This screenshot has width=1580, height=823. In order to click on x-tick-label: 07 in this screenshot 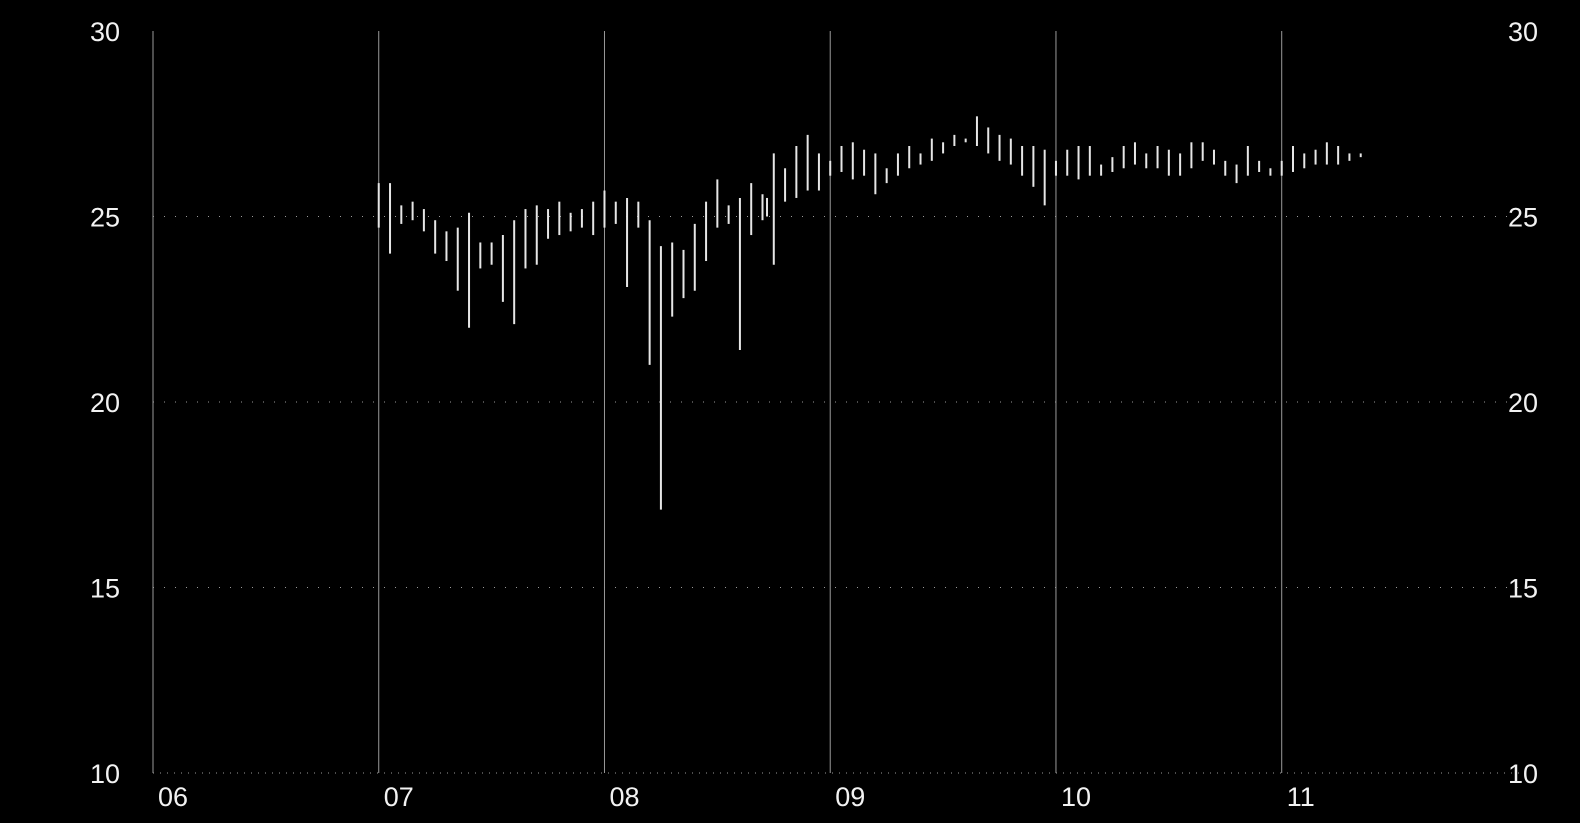, I will do `click(399, 797)`.